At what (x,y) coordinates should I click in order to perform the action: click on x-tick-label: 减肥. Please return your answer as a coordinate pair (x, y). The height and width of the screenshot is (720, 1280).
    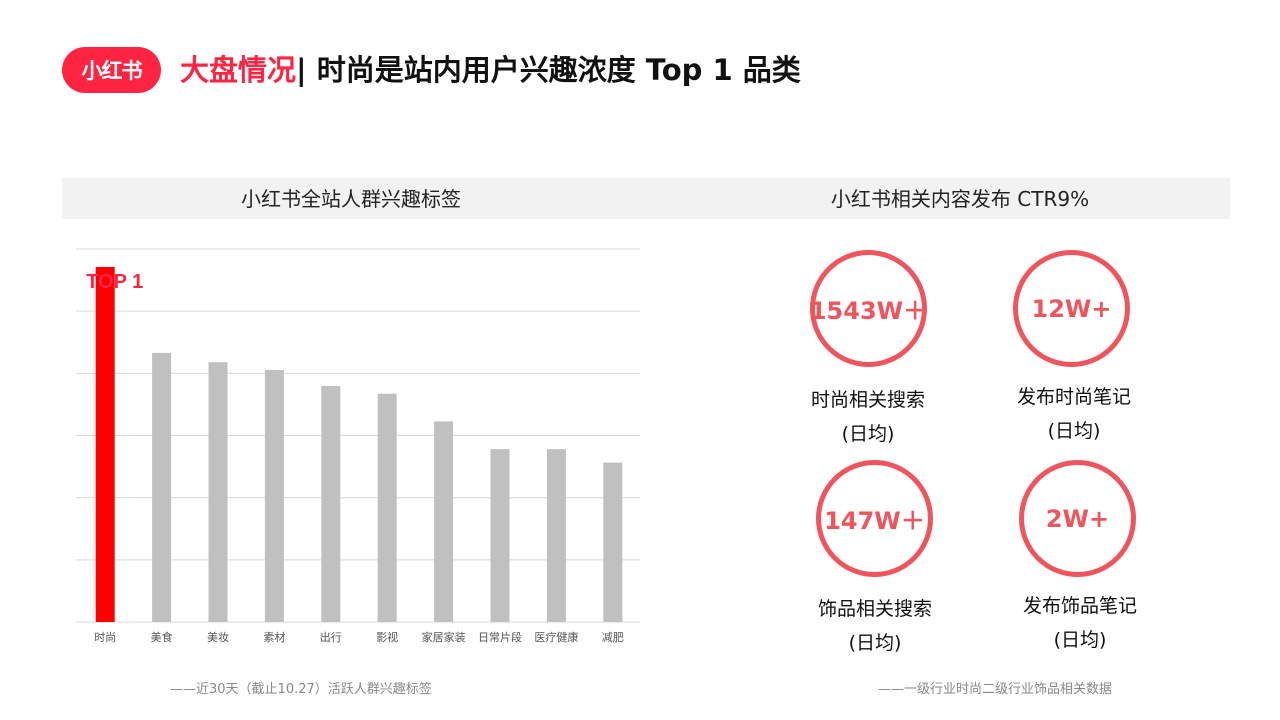
    Looking at the image, I should click on (613, 637).